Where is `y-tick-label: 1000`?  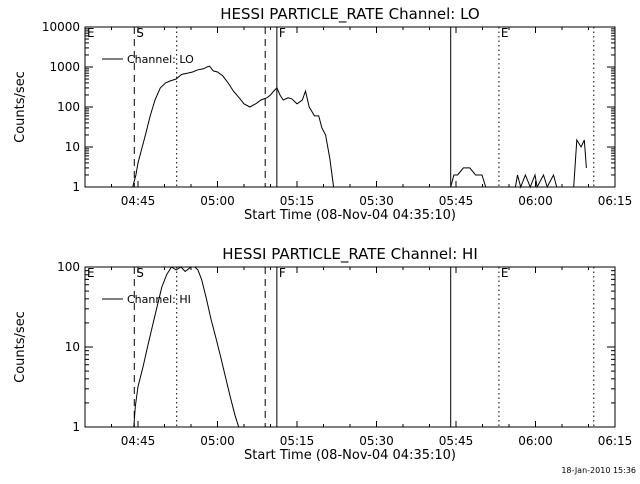
y-tick-label: 1000 is located at coordinates (64, 67).